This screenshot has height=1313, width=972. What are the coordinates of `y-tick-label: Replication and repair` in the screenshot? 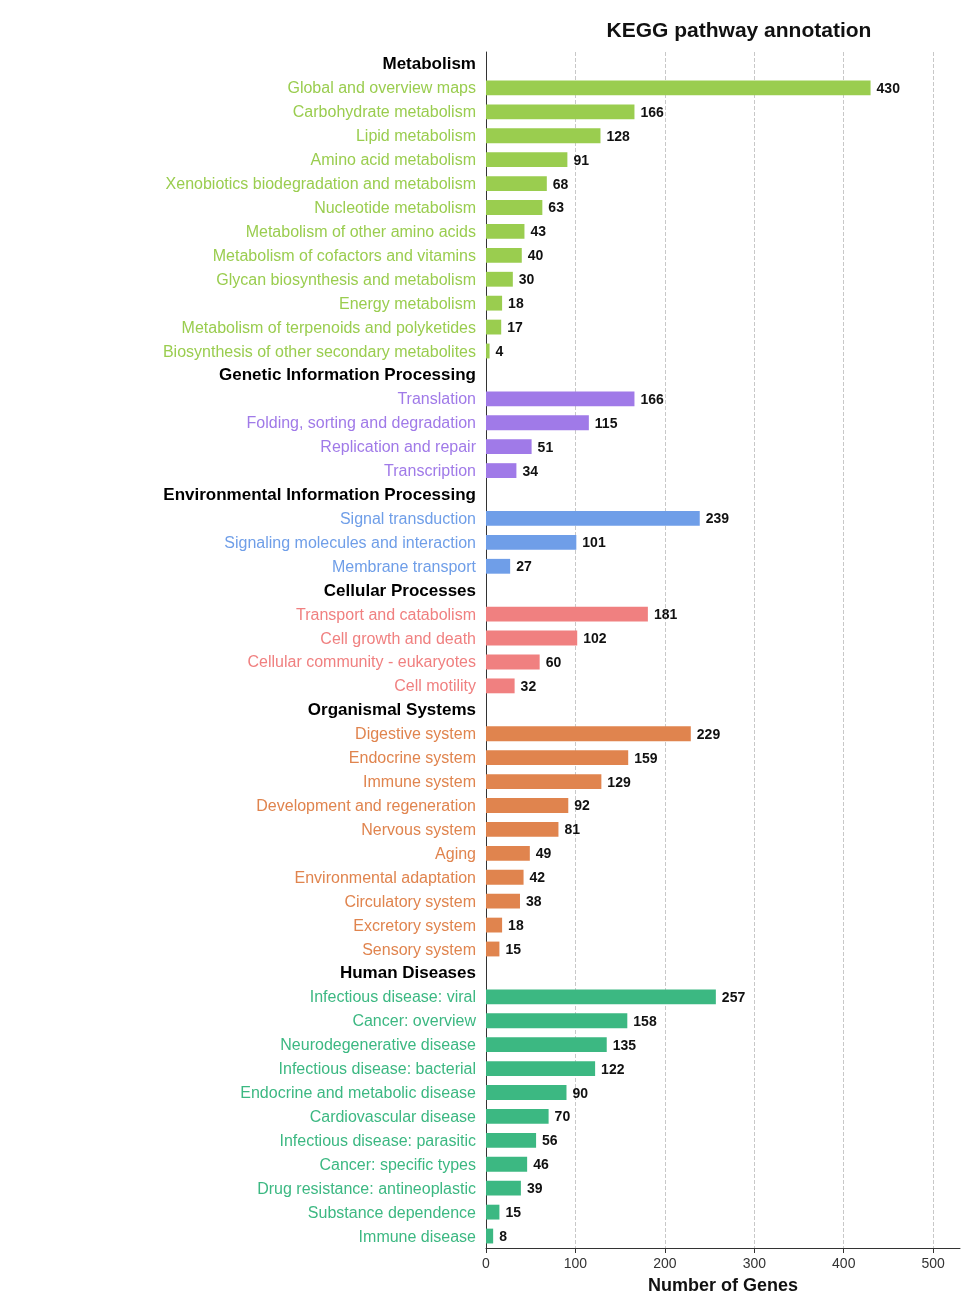 It's located at (398, 447).